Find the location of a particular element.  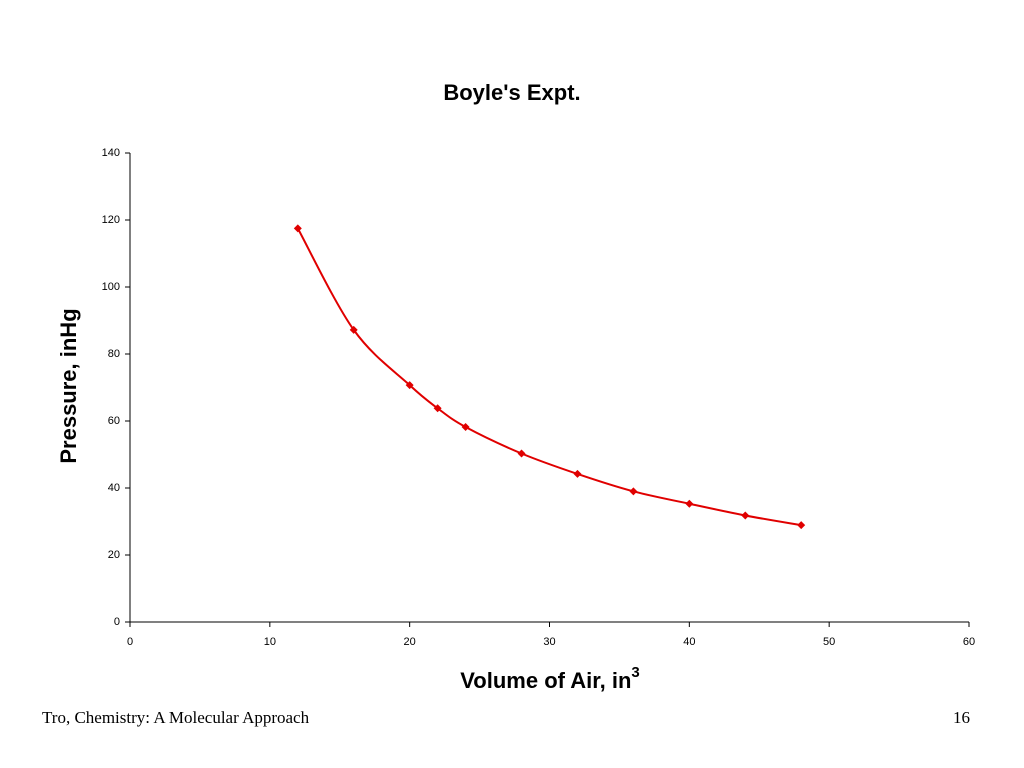

x-tick-label: 60 is located at coordinates (969, 642).